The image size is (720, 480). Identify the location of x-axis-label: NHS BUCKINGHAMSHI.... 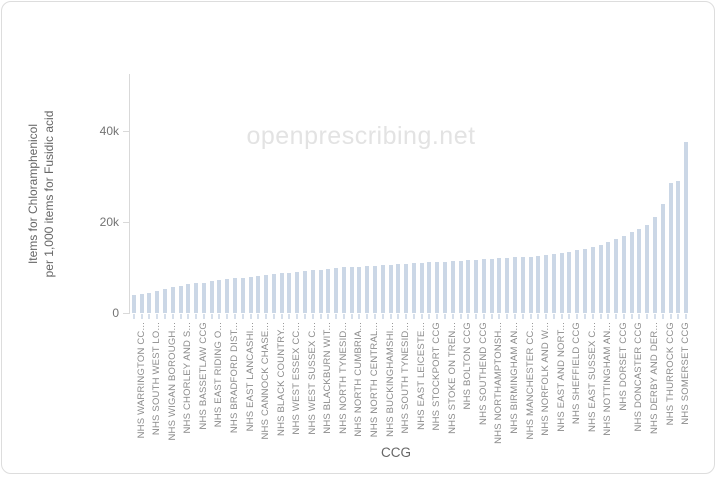
(390, 379).